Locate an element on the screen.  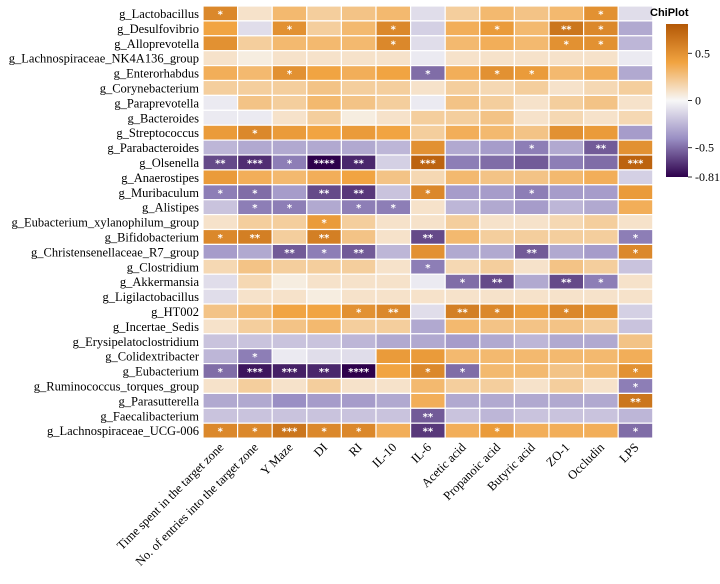
column-label: DI is located at coordinates (320, 449).